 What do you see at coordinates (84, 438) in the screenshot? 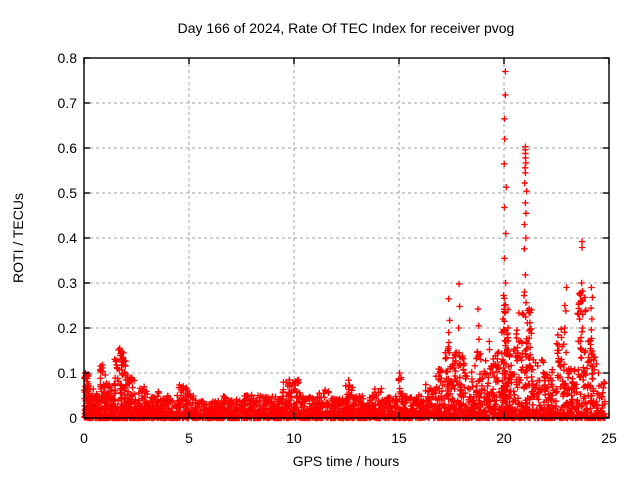
I see `x-tick-label: 0` at bounding box center [84, 438].